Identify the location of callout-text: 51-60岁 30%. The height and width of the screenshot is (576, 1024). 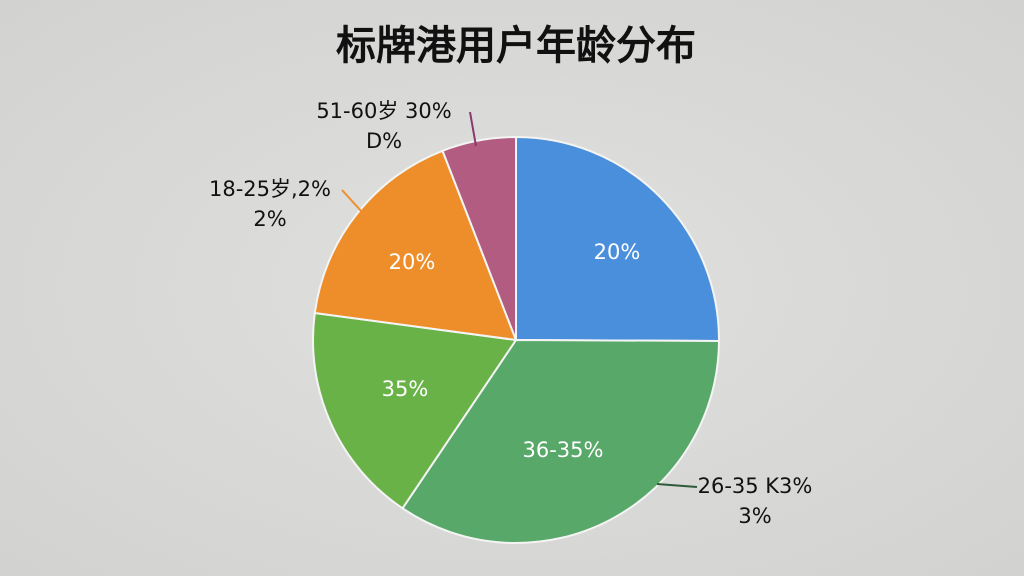
(383, 111).